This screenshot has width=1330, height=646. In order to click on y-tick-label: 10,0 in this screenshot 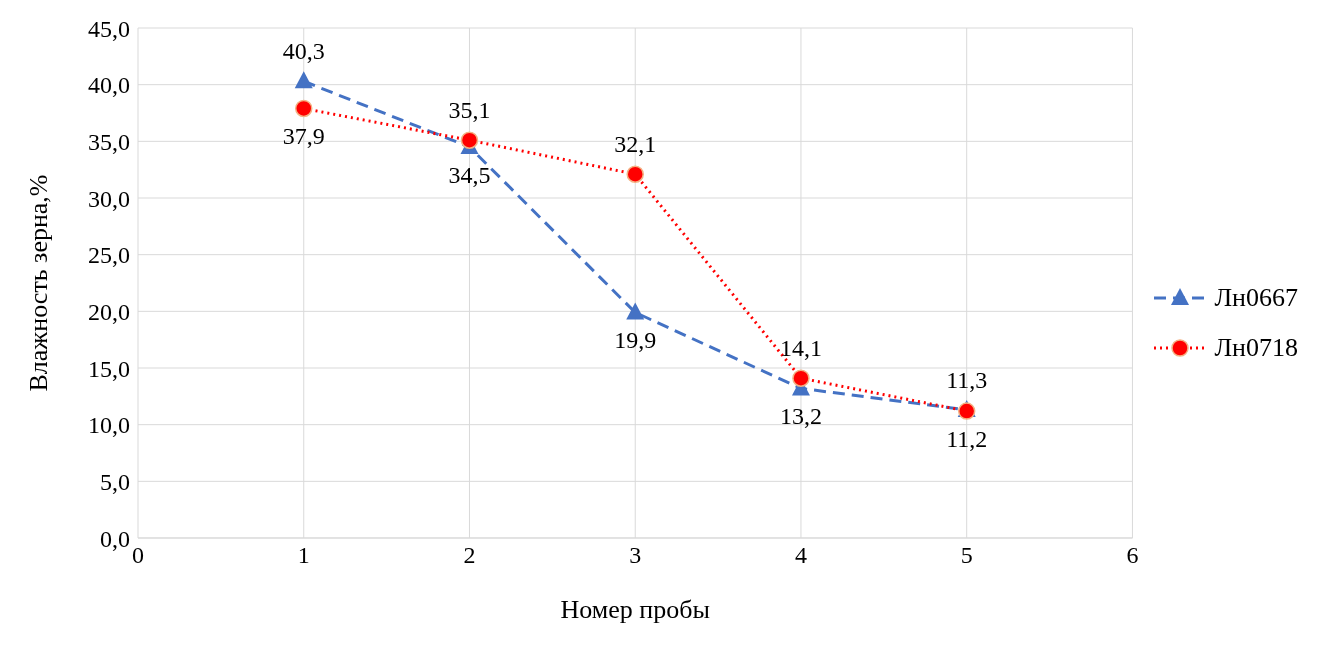, I will do `click(109, 425)`.